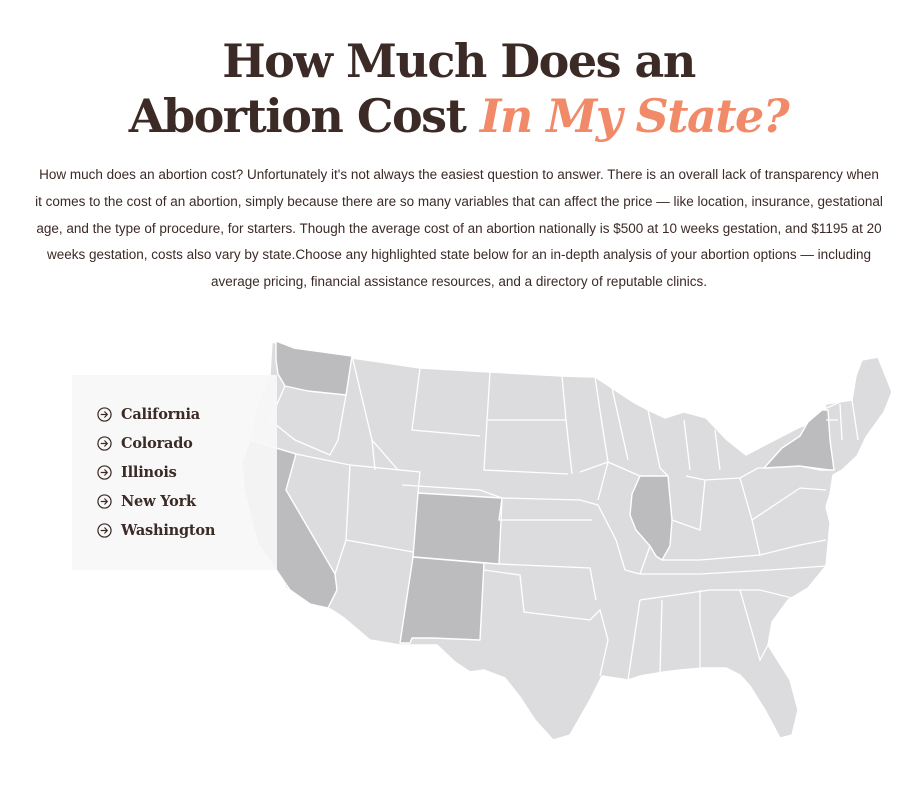  I want to click on legend-item-new-york: New York, so click(156, 501).